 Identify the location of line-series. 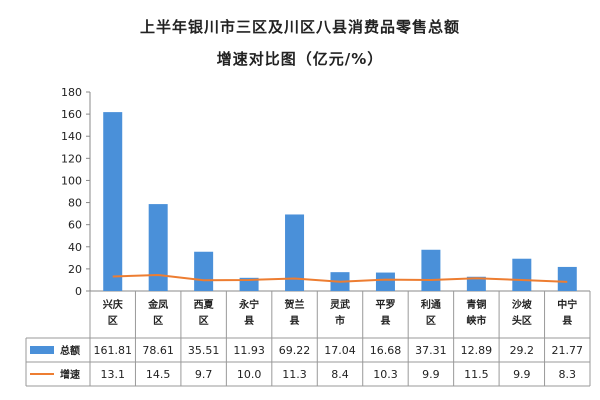
(340, 278).